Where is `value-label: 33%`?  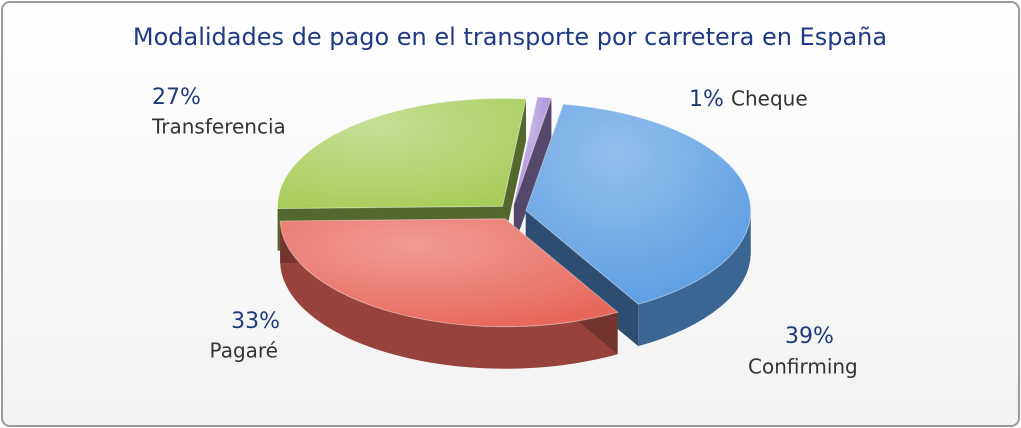
value-label: 33% is located at coordinates (255, 321).